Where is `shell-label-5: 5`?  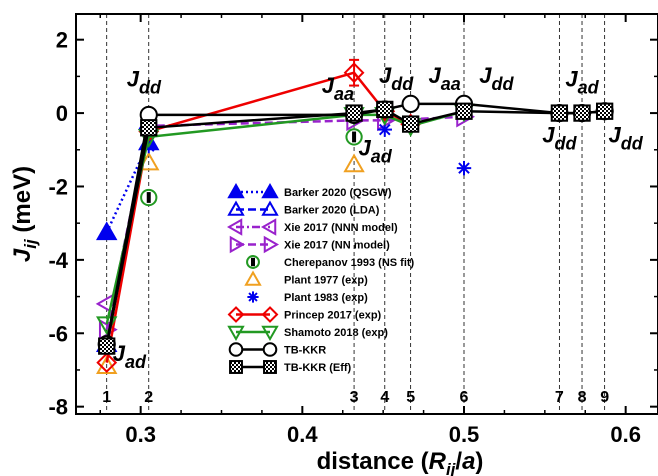
shell-label-5: 5 is located at coordinates (410, 397).